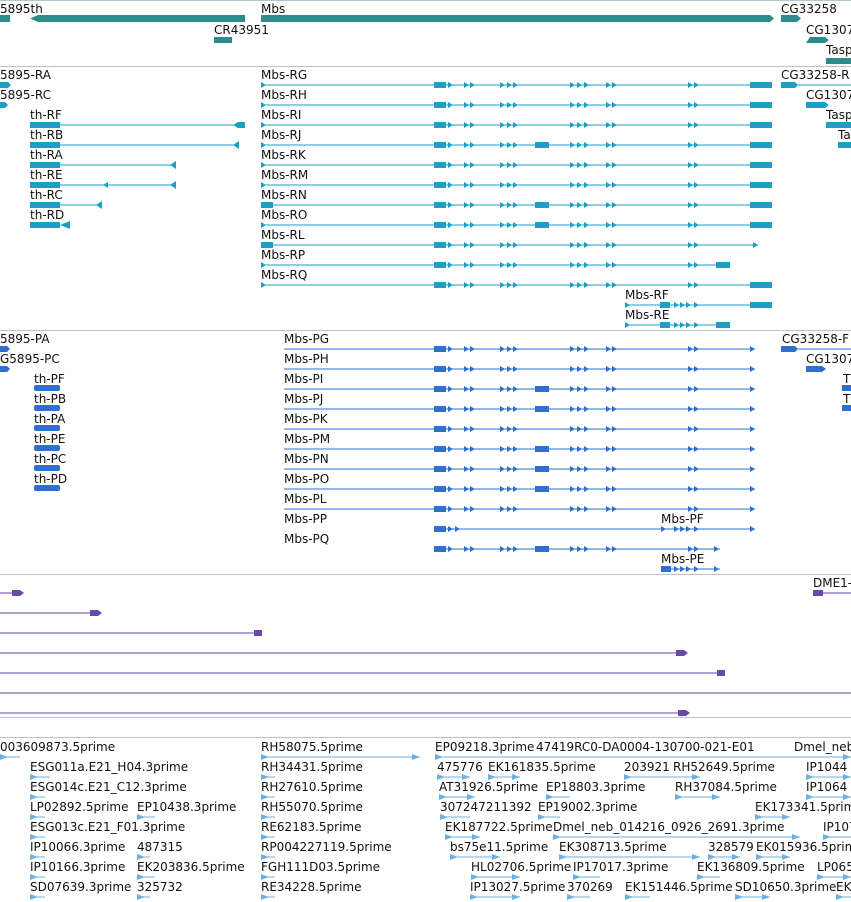 The height and width of the screenshot is (902, 851). What do you see at coordinates (239, 125) in the screenshot?
I see `transcript-th-rf-exon` at bounding box center [239, 125].